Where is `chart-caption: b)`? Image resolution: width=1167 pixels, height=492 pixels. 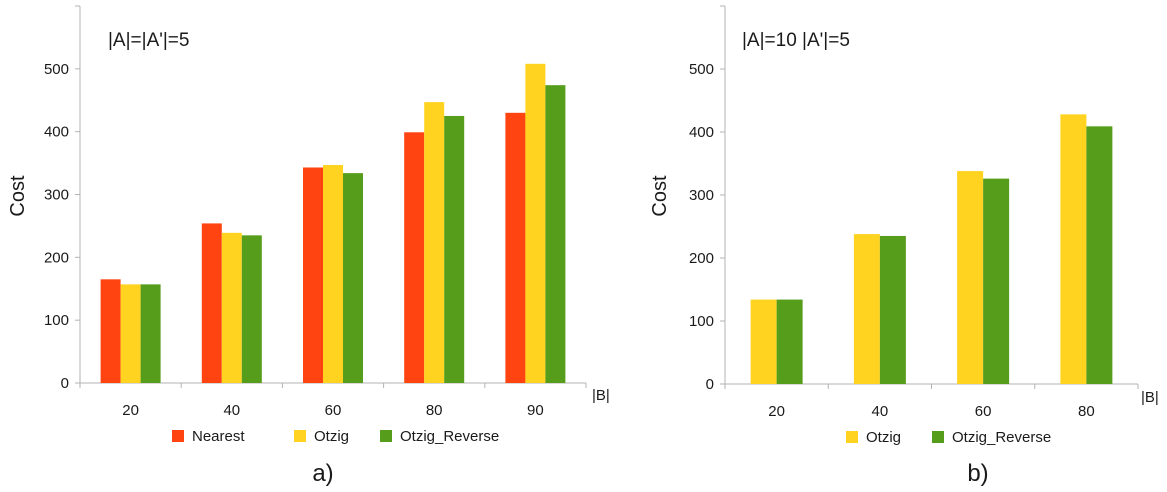 chart-caption: b) is located at coordinates (977, 473).